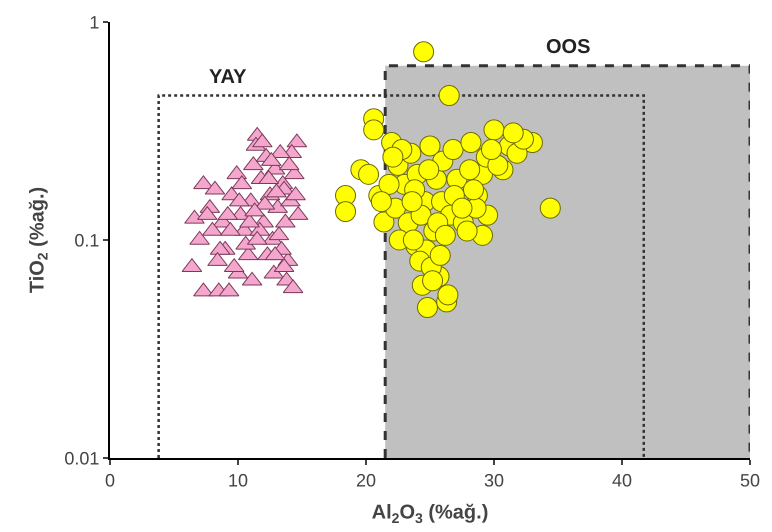 This screenshot has height=532, width=772. I want to click on y-tick-label: 1, so click(94, 22).